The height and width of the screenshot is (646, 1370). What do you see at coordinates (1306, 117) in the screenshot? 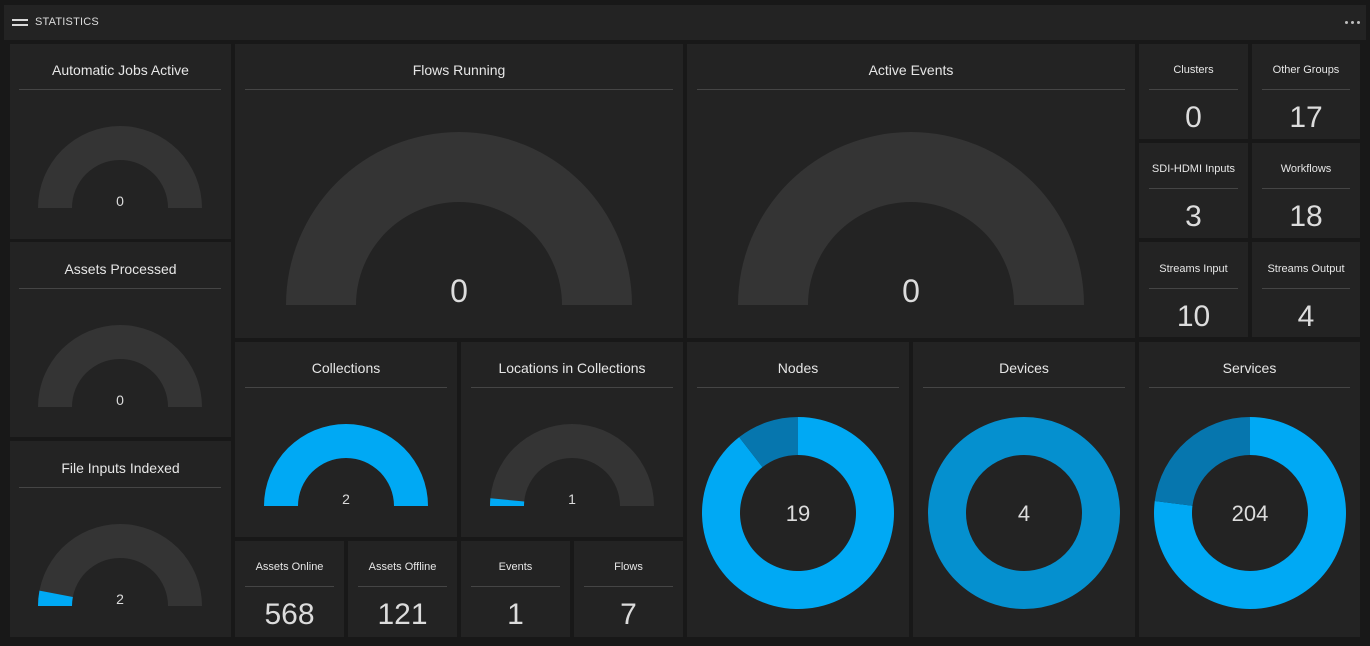
I see `stat-value: 17` at bounding box center [1306, 117].